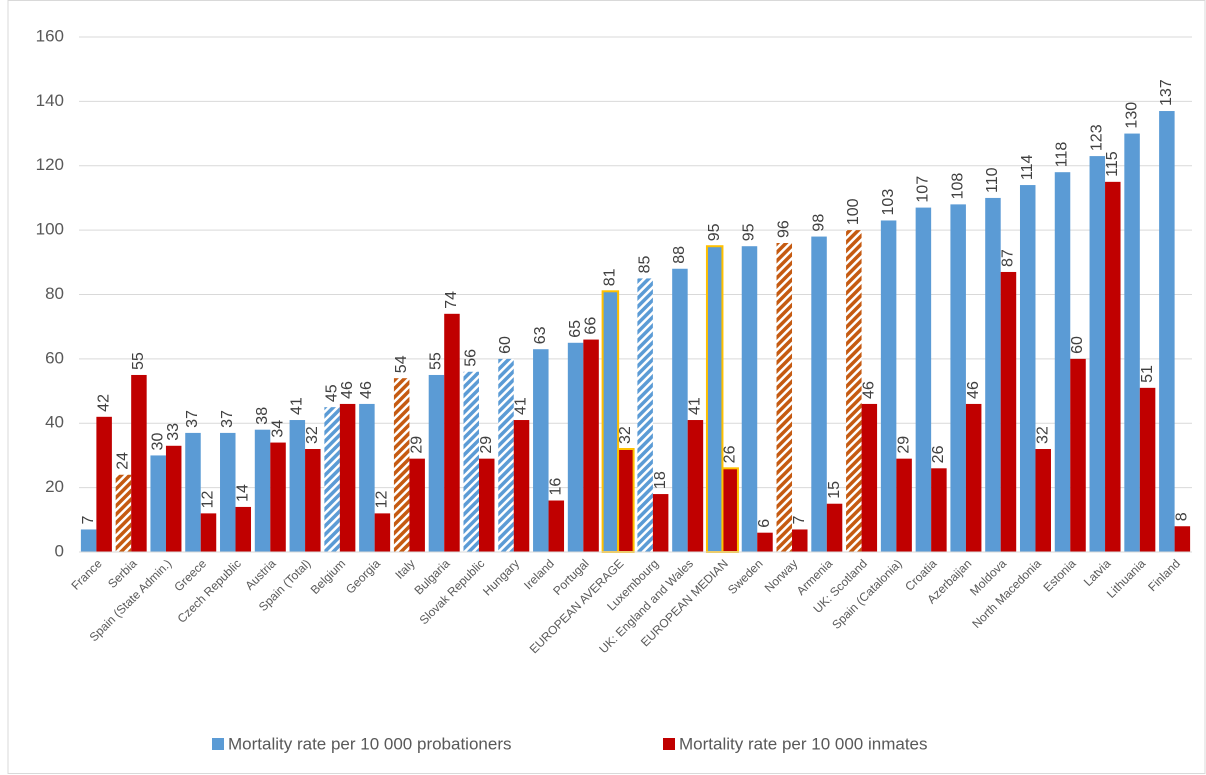  Describe the element at coordinates (803, 743) in the screenshot. I see `legend-label: Mortality rate per 10 000 inmates` at that location.